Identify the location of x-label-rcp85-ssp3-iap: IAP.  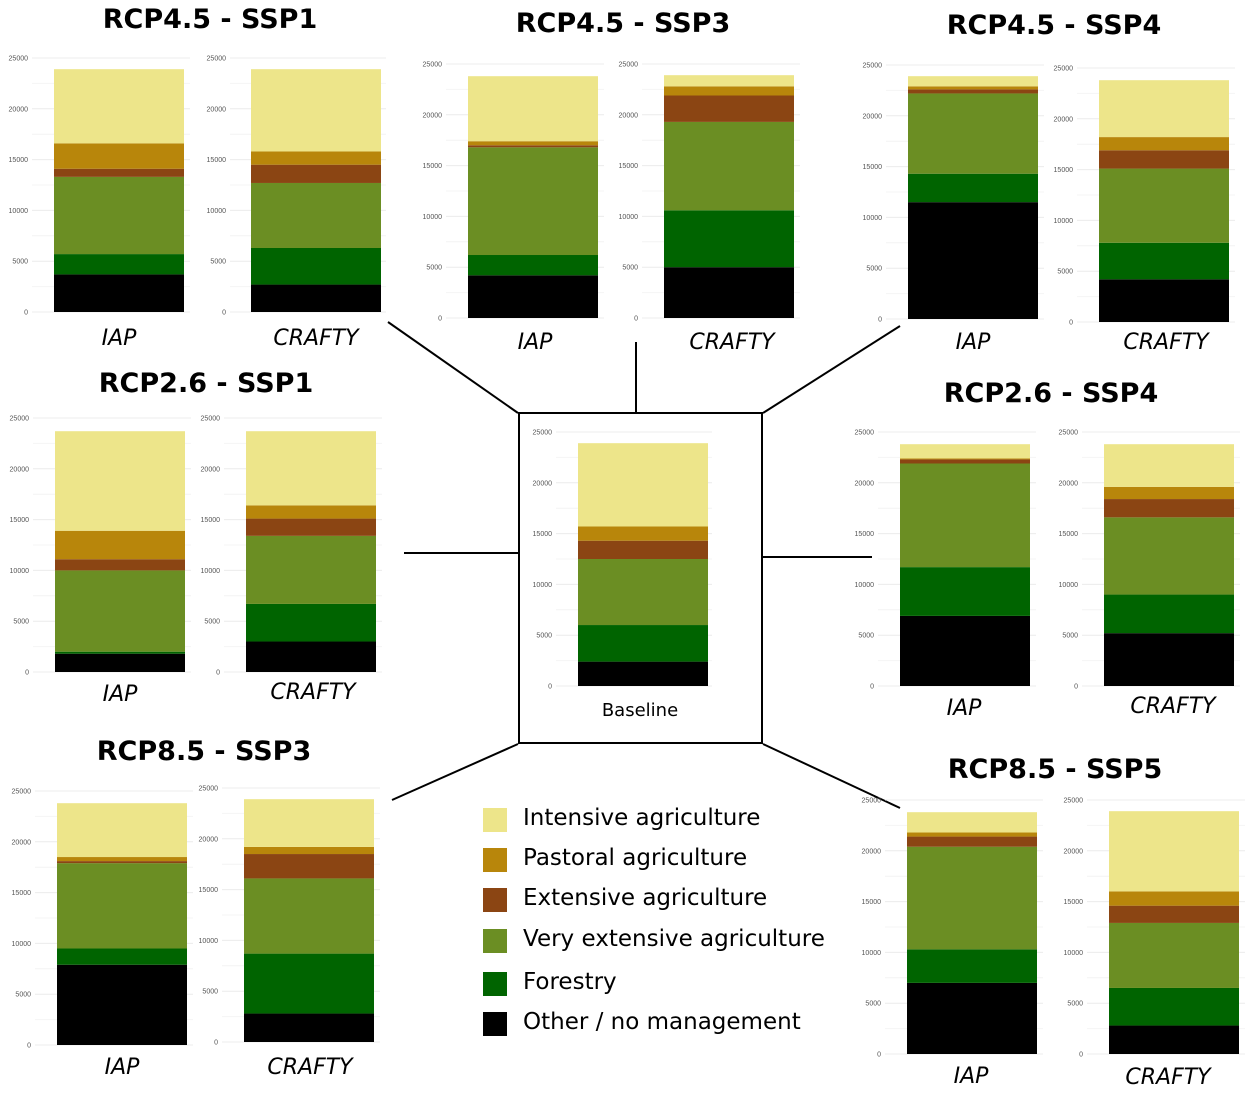
(122, 1067).